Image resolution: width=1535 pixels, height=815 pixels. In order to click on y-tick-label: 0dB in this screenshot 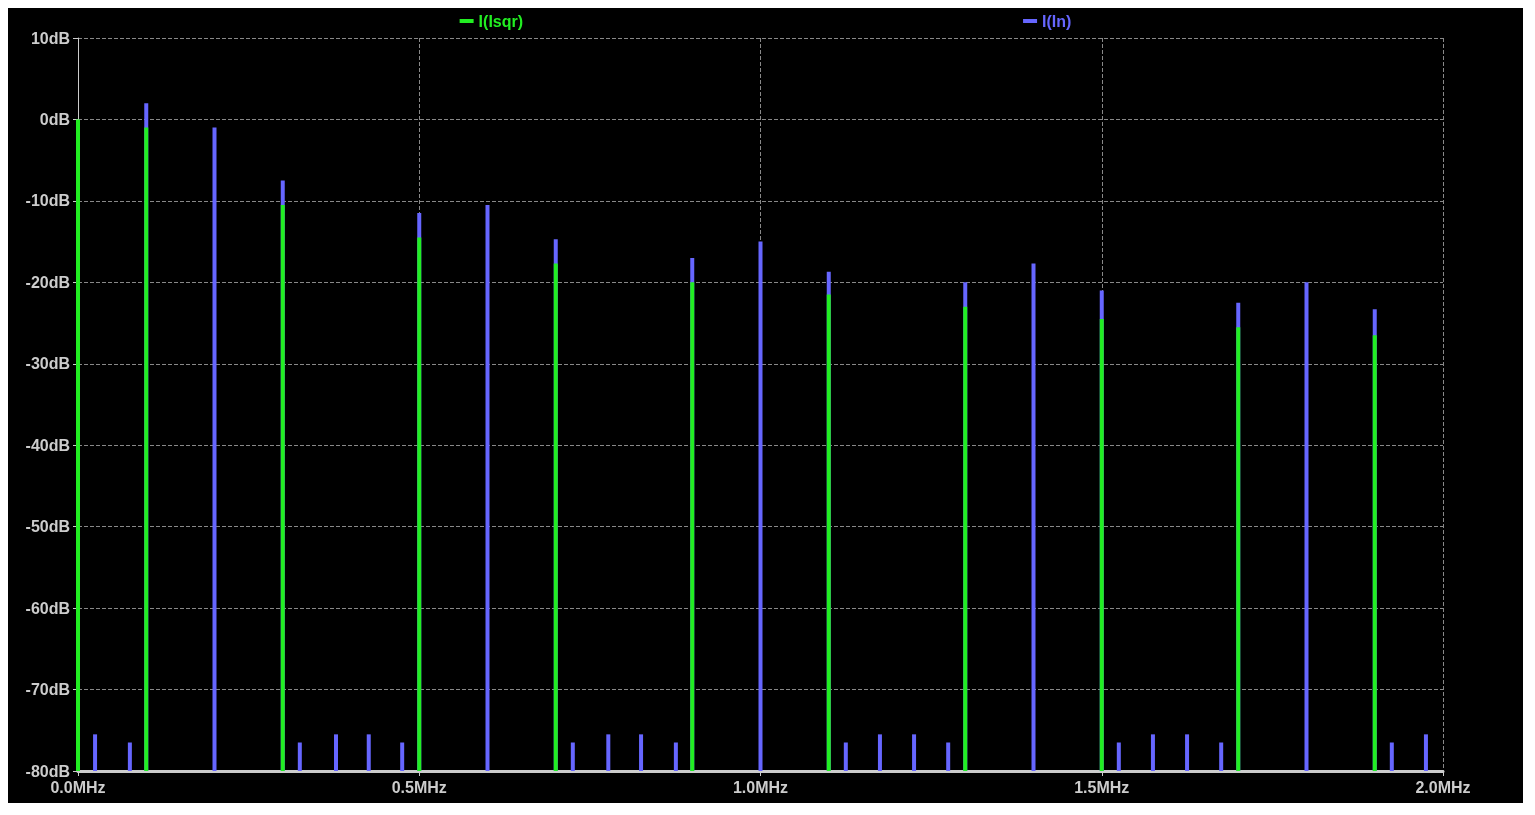, I will do `click(54, 119)`.